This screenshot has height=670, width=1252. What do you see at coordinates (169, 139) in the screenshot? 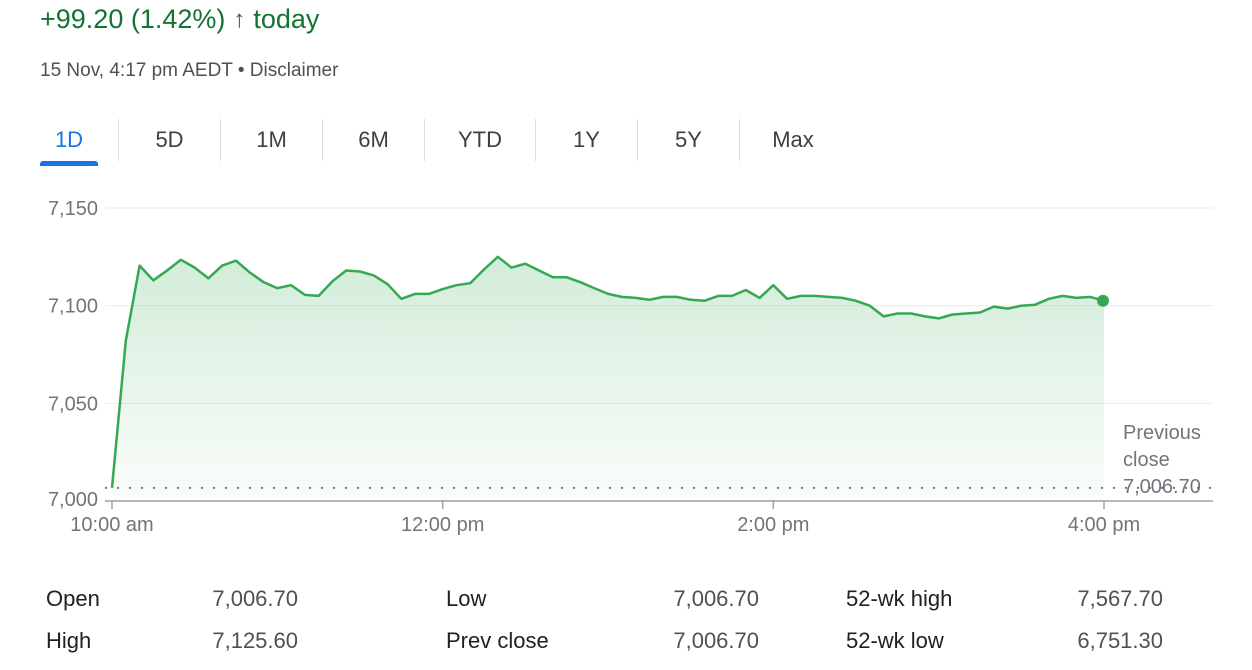
I see `tab-5d: 5D` at bounding box center [169, 139].